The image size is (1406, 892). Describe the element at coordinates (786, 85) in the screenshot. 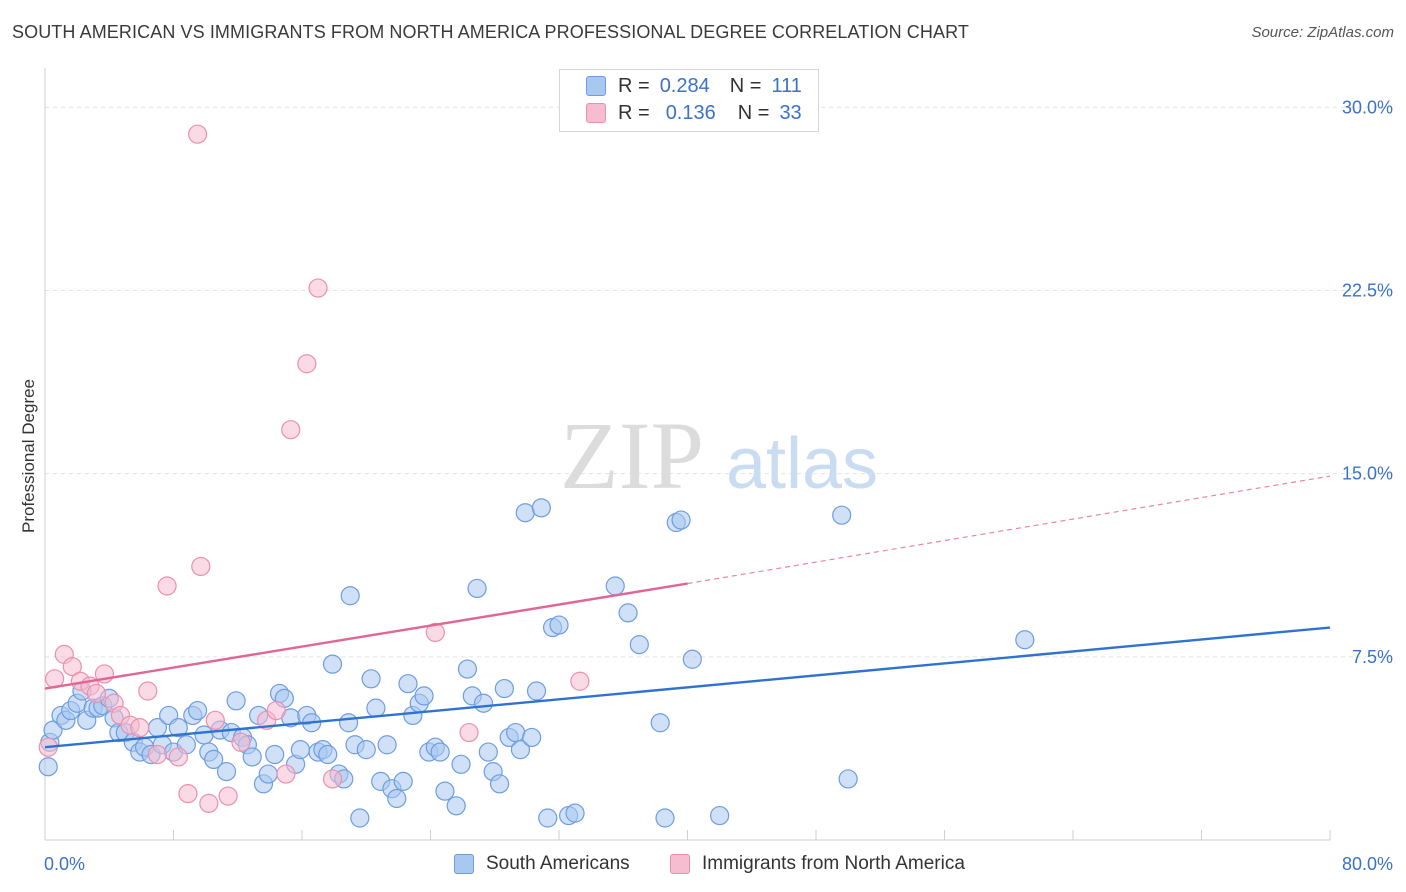

I see `n-value: 111` at that location.